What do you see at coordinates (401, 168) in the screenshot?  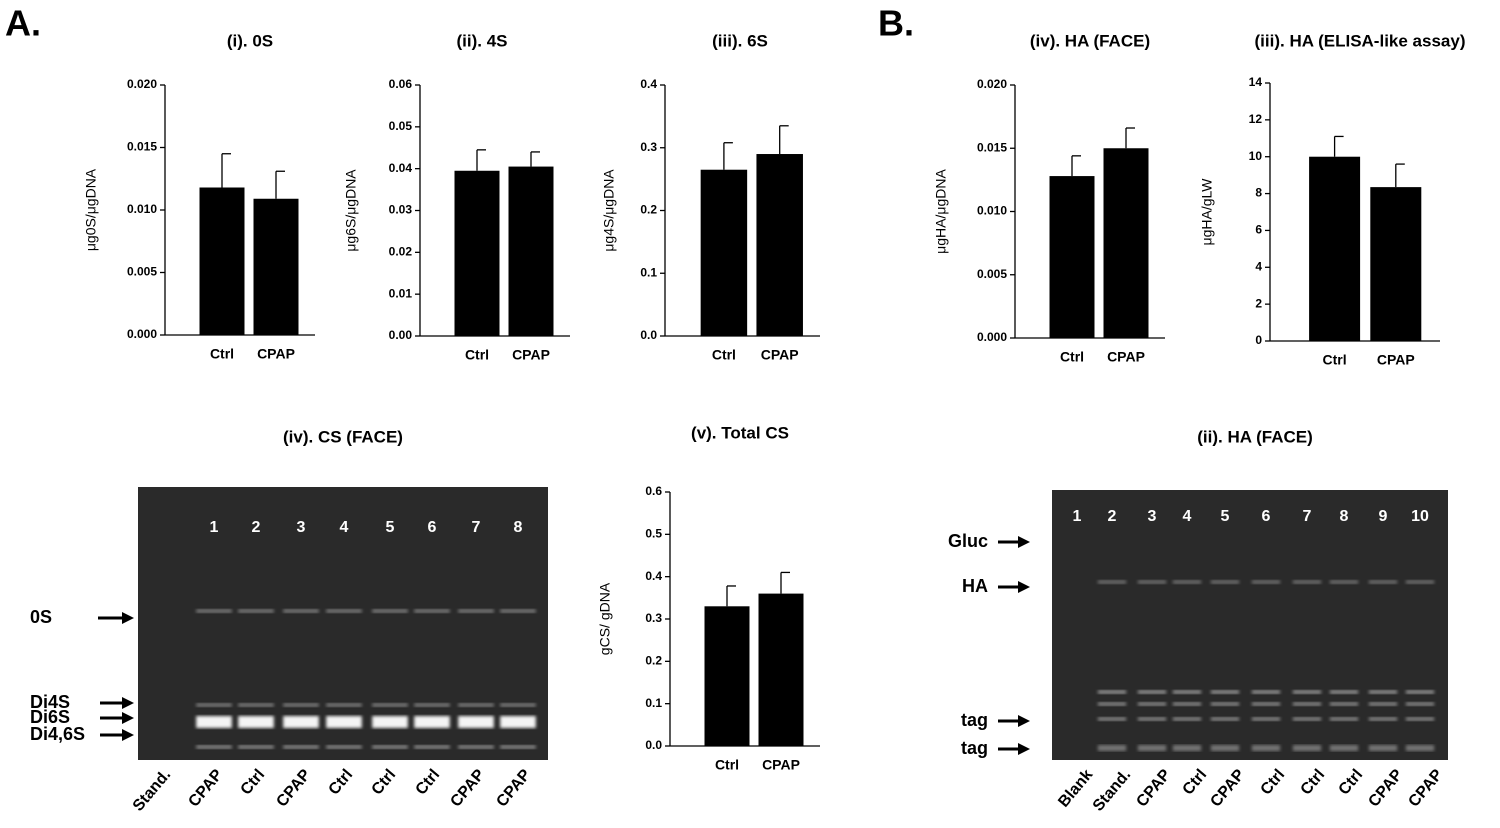 I see `y-tick-label: 0.04` at bounding box center [401, 168].